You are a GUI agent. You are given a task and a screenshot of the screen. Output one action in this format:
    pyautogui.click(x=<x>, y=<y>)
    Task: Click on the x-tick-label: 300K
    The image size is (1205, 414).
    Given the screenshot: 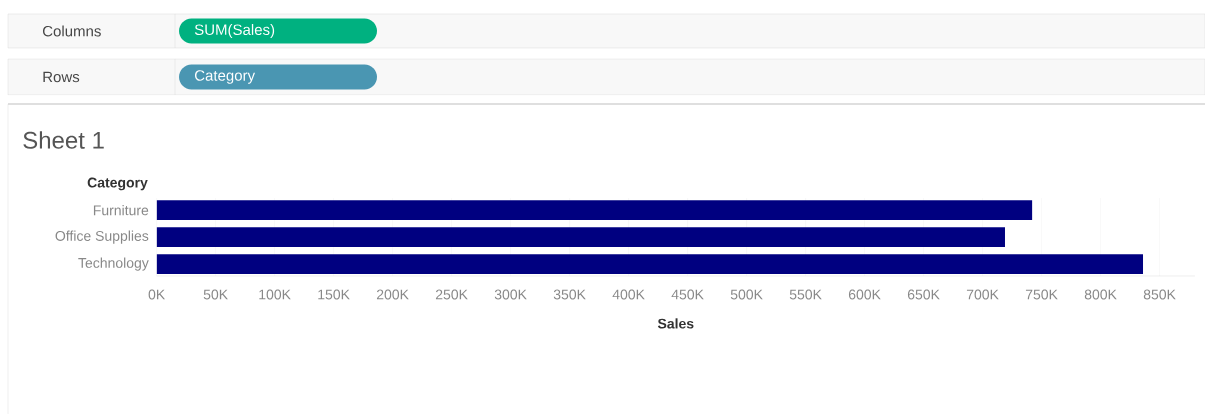 What is the action you would take?
    pyautogui.click(x=510, y=294)
    